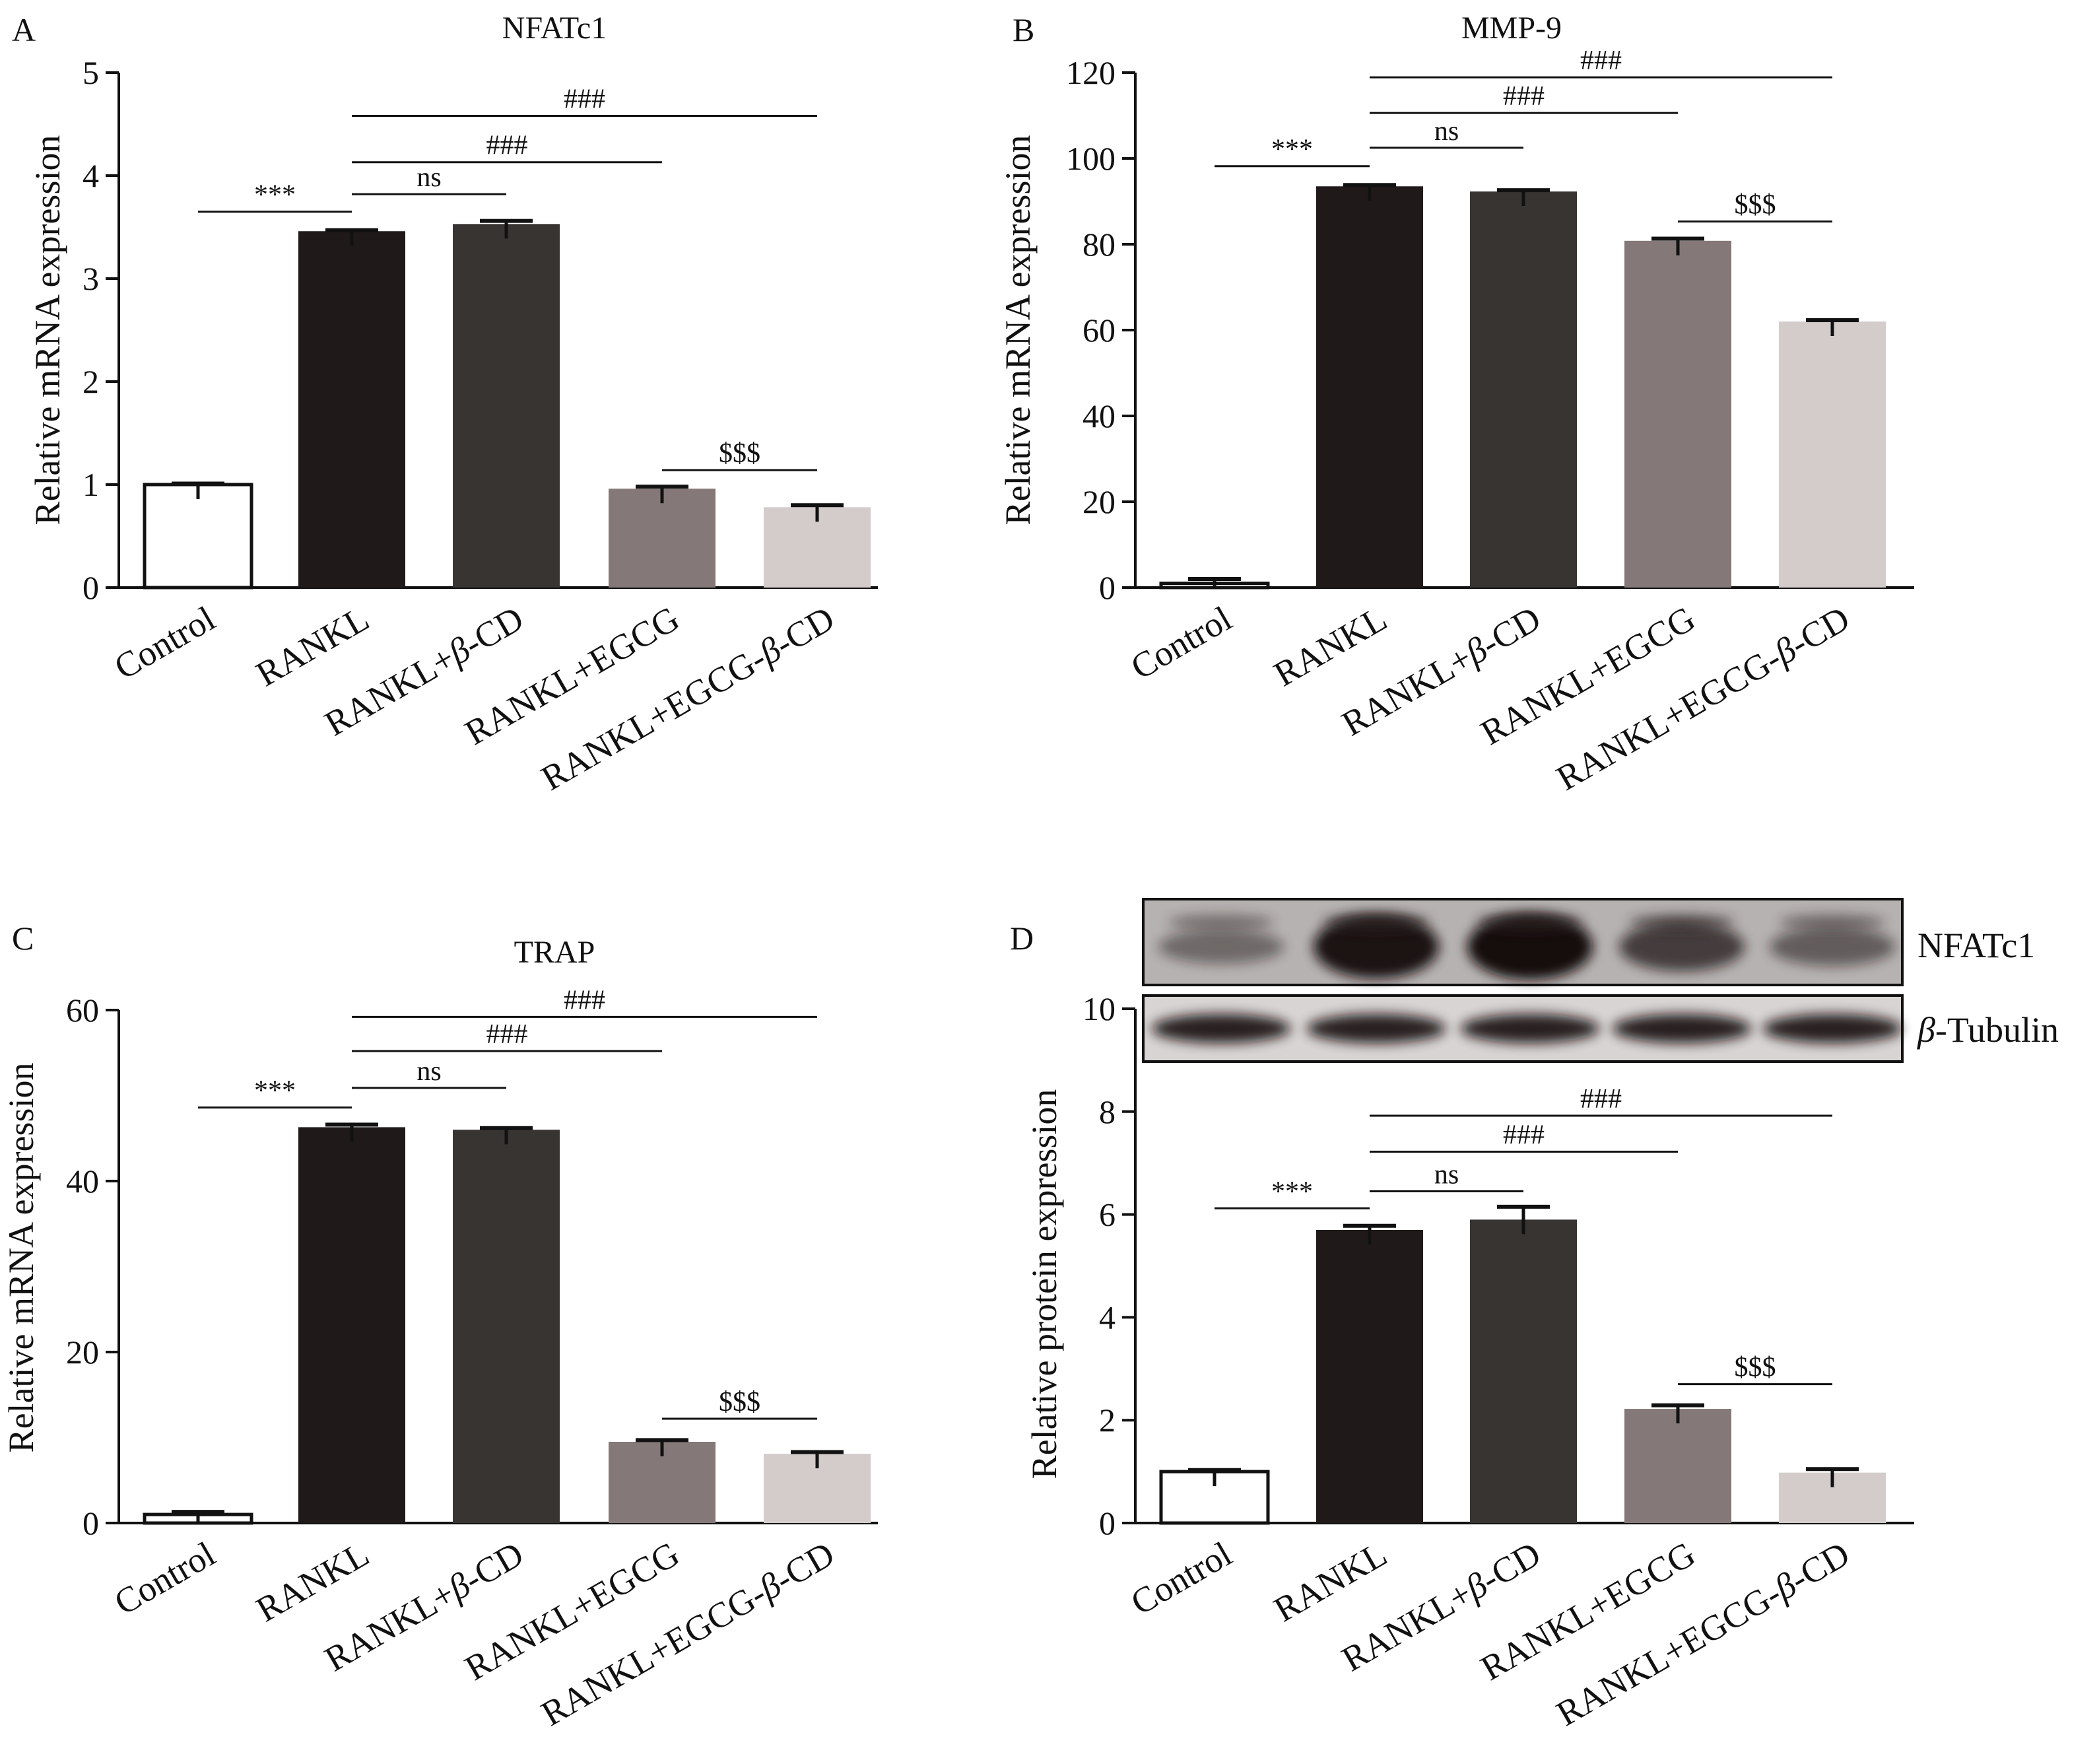 This screenshot has height=1764, width=2099. I want to click on y-tick-label: 100, so click(1091, 158).